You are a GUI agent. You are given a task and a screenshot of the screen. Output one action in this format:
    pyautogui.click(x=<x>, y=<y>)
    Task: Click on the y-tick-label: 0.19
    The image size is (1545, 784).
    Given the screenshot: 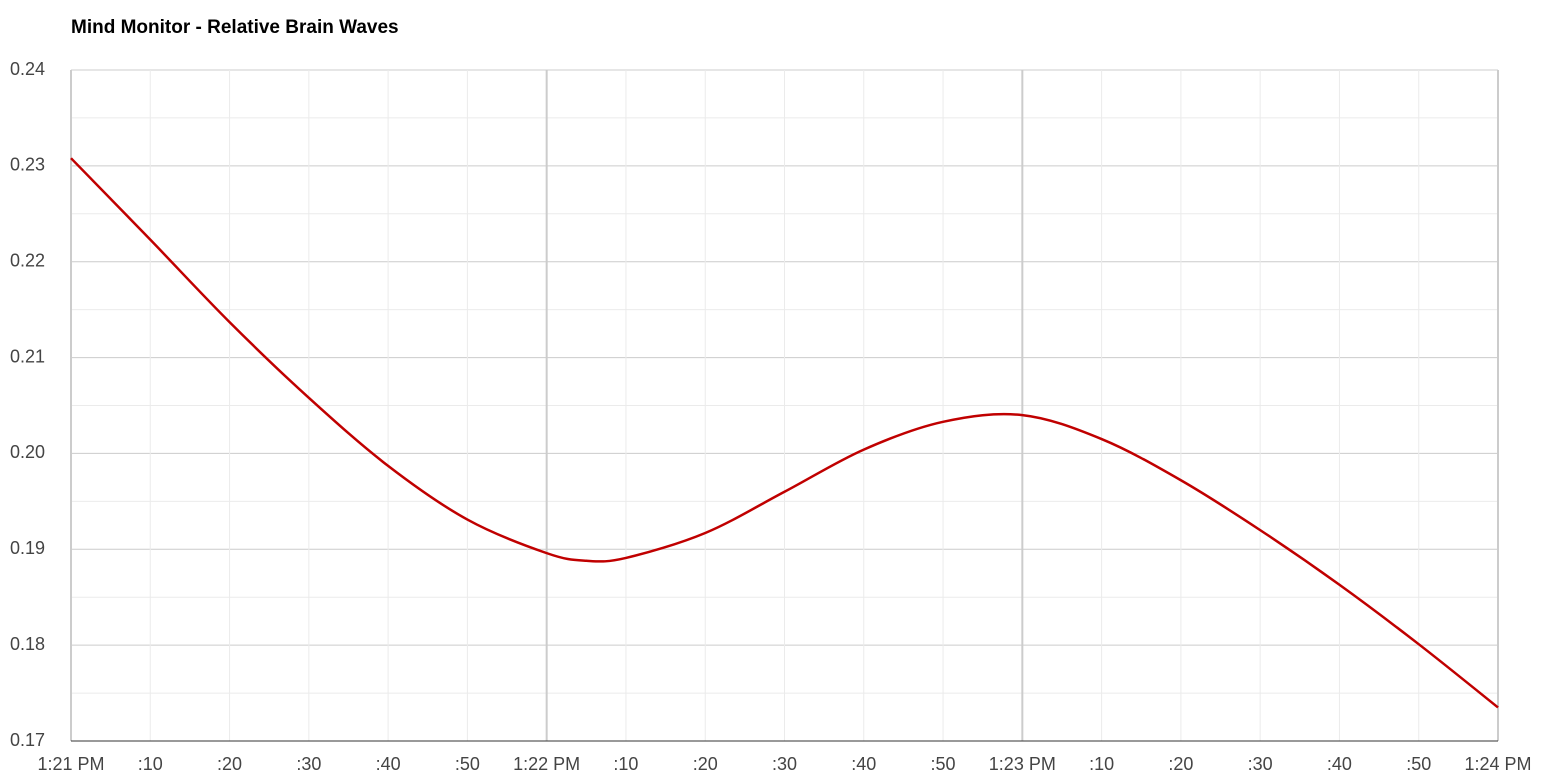 What is the action you would take?
    pyautogui.click(x=27, y=548)
    